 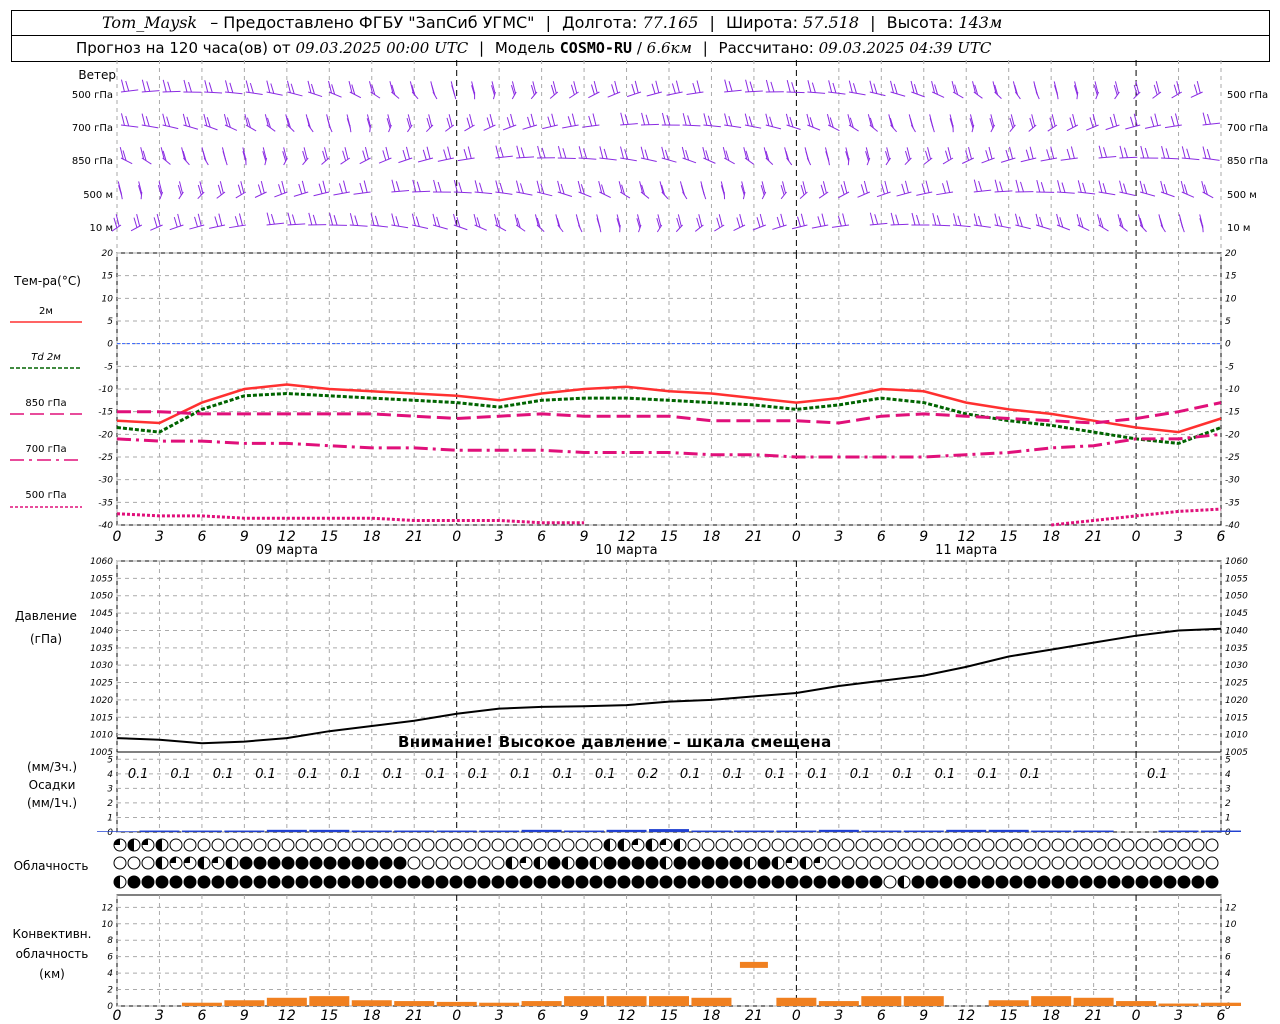 What do you see at coordinates (117, 882) in the screenshot?
I see `cloud-half` at bounding box center [117, 882].